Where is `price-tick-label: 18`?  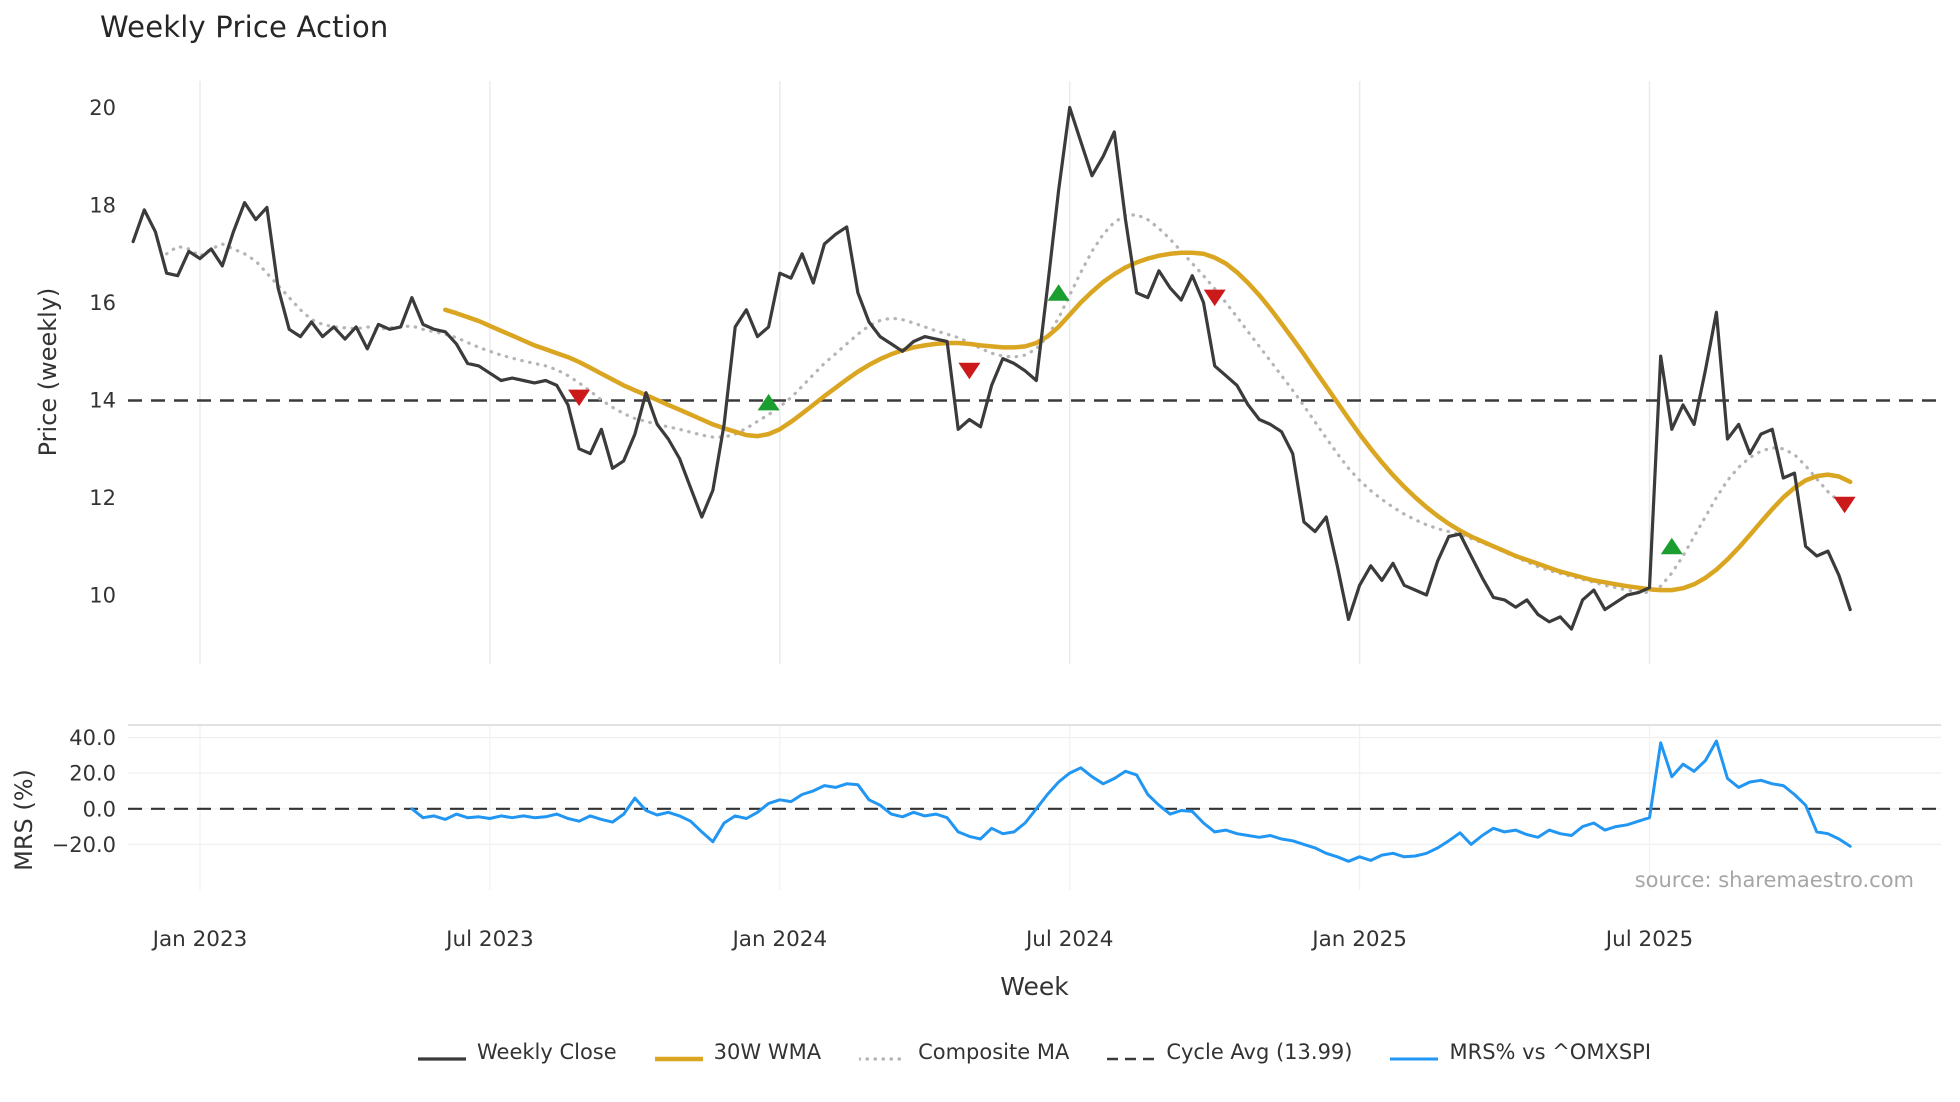 price-tick-label: 18 is located at coordinates (102, 206).